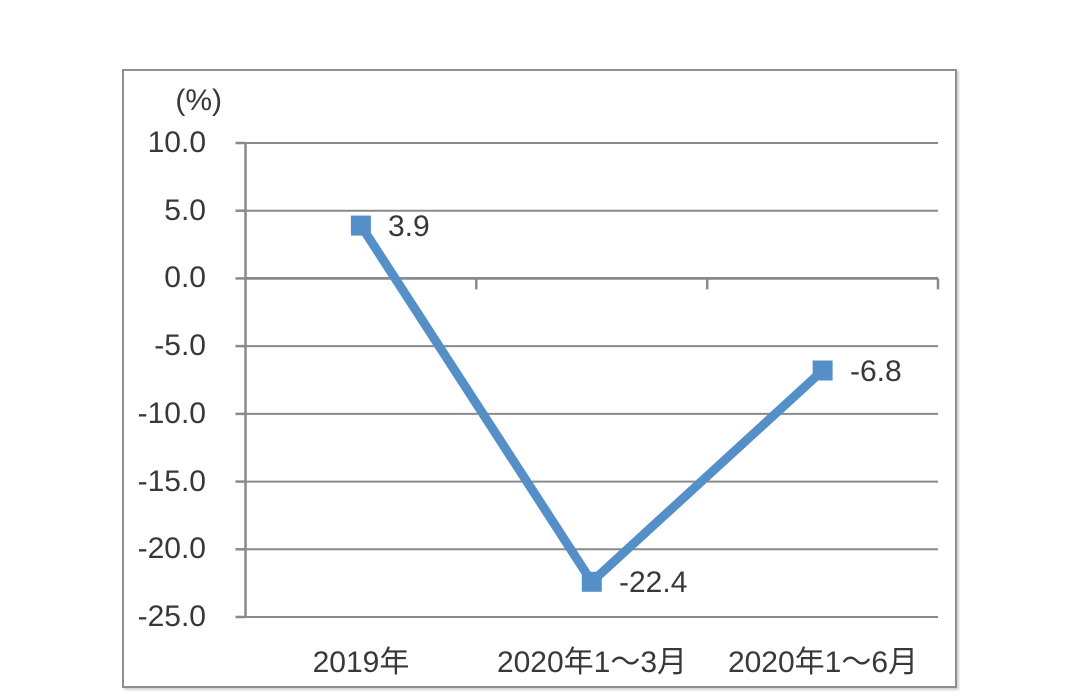 The image size is (1080, 699). What do you see at coordinates (171, 548) in the screenshot?
I see `y-tick-label: -20.0` at bounding box center [171, 548].